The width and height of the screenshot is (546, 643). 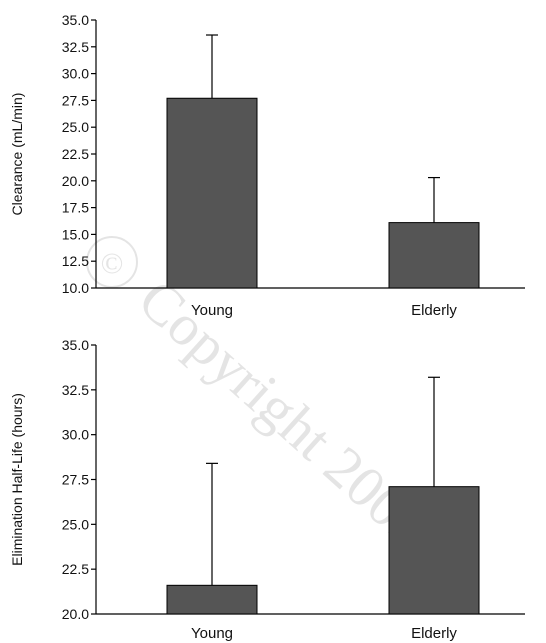 What do you see at coordinates (75, 288) in the screenshot?
I see `y-tick-label: 10.0` at bounding box center [75, 288].